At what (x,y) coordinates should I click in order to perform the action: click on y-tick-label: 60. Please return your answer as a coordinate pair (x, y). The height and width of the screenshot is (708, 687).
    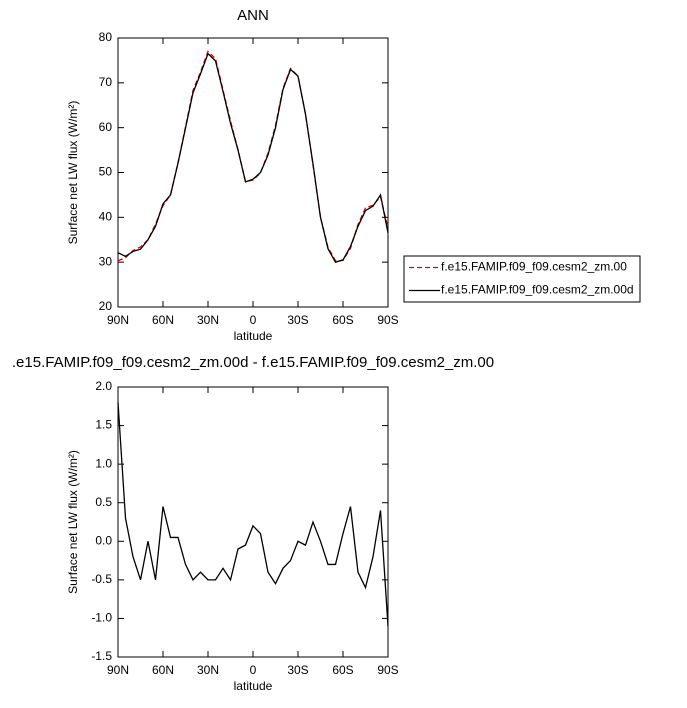
    Looking at the image, I should click on (106, 127).